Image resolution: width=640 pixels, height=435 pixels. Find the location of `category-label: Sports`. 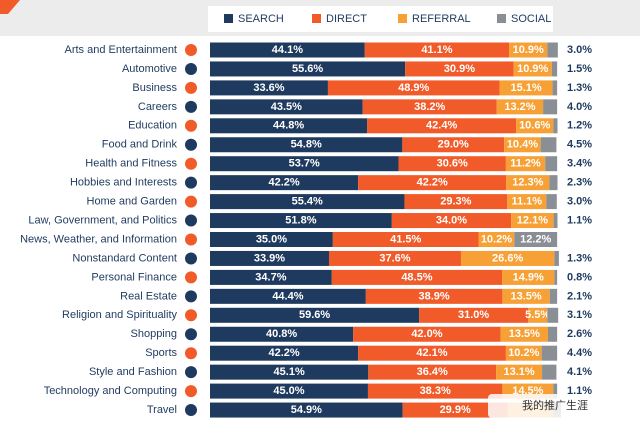

category-label: Sports is located at coordinates (161, 353).